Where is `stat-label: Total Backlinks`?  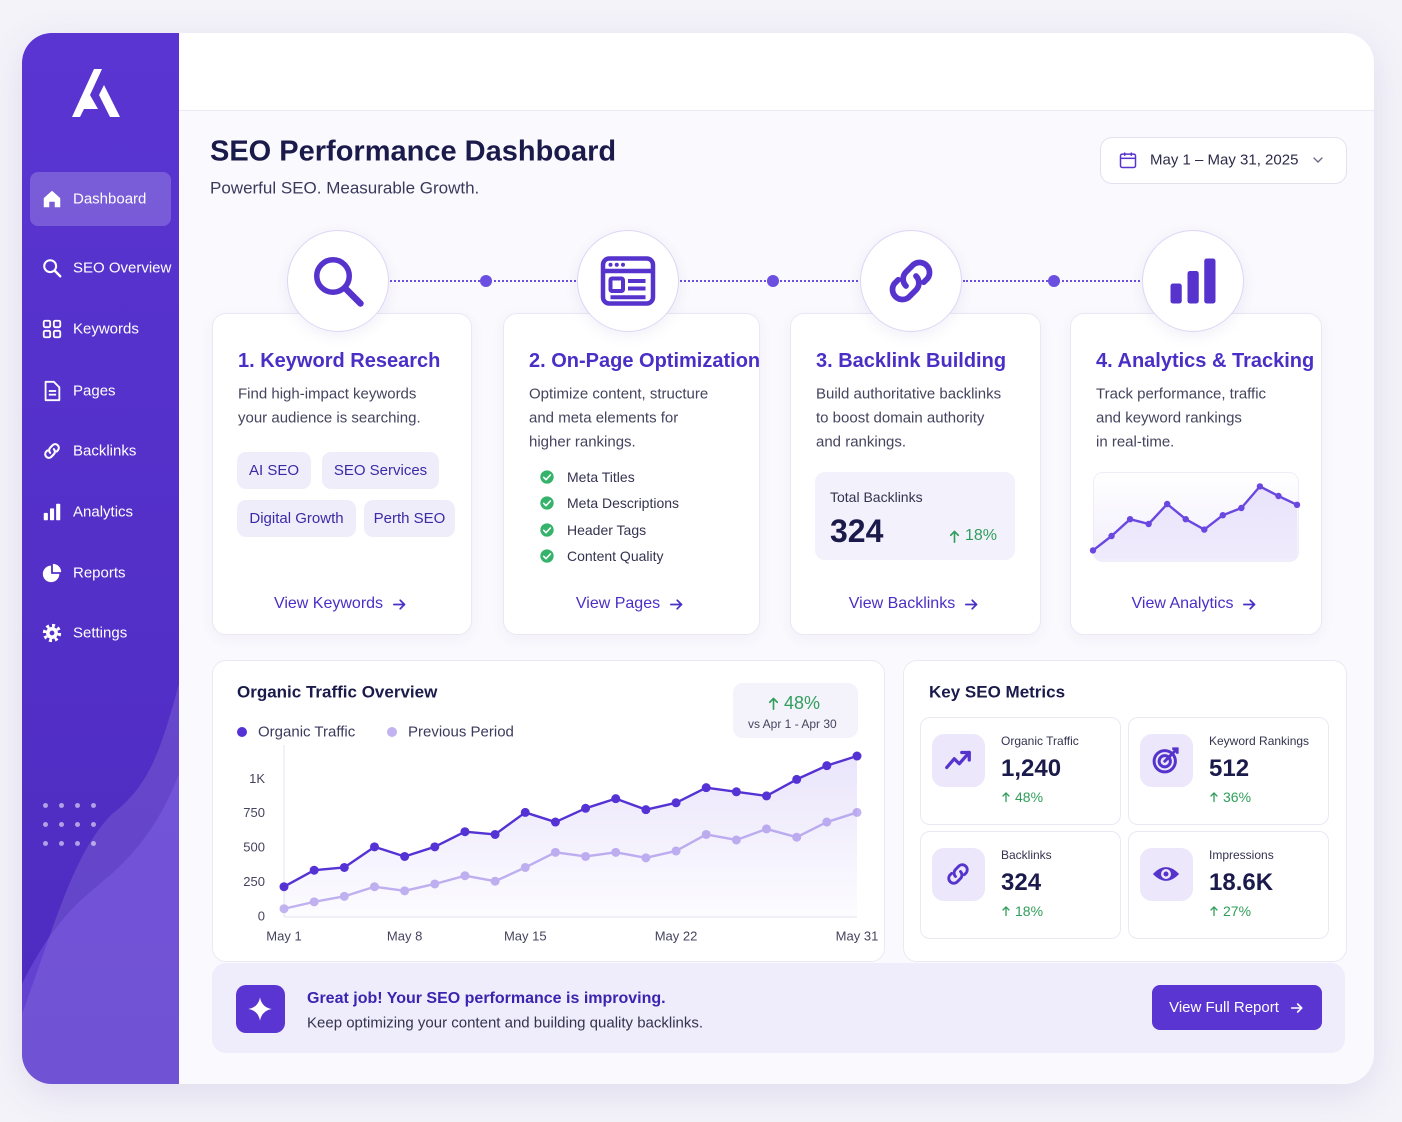 stat-label: Total Backlinks is located at coordinates (876, 497).